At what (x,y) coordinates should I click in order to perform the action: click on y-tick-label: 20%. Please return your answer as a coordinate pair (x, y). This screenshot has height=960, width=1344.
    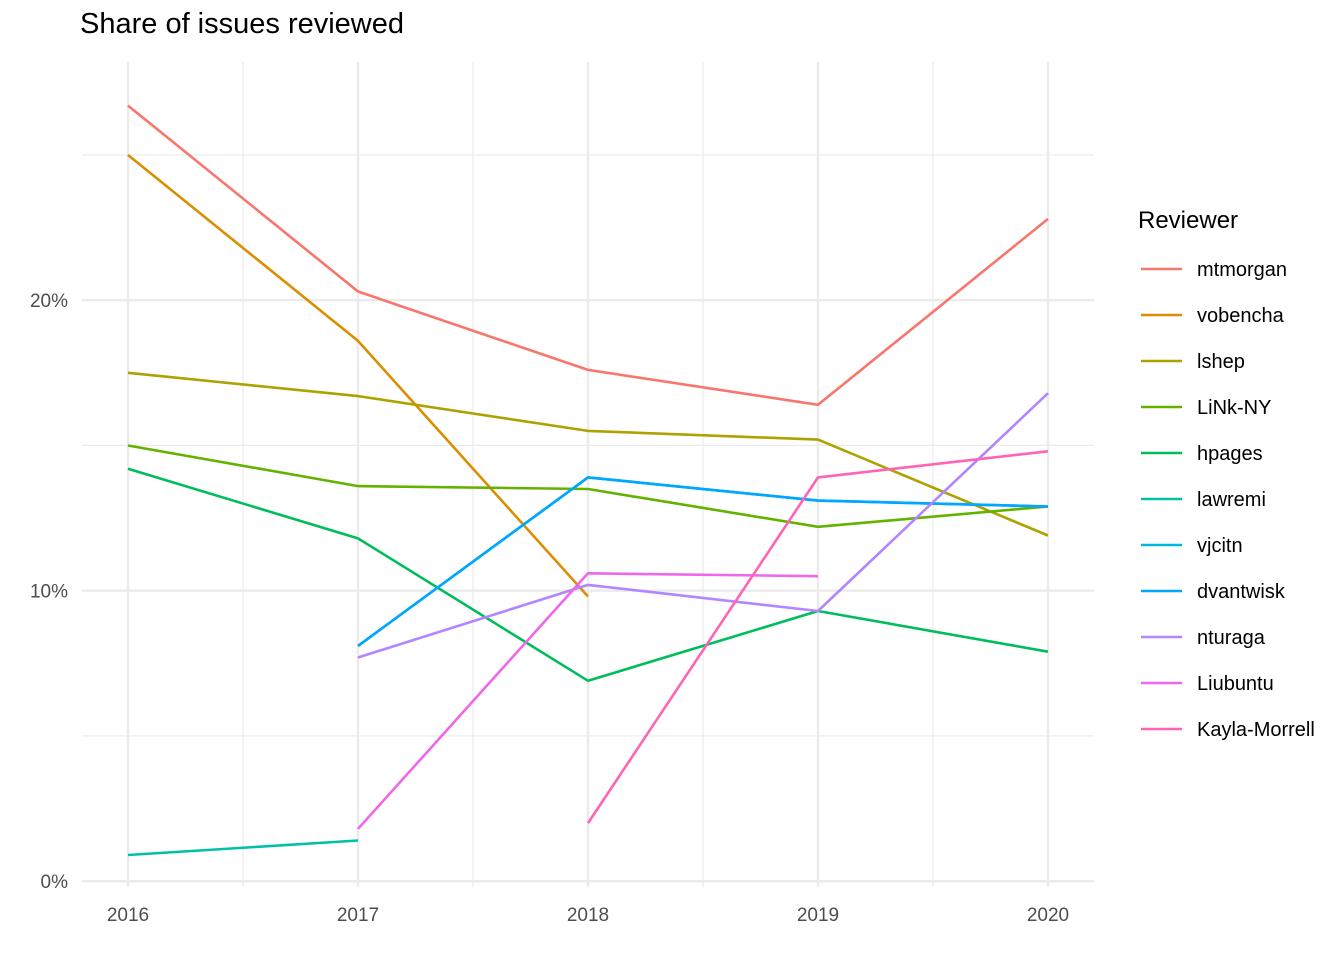
    Looking at the image, I should click on (49, 301).